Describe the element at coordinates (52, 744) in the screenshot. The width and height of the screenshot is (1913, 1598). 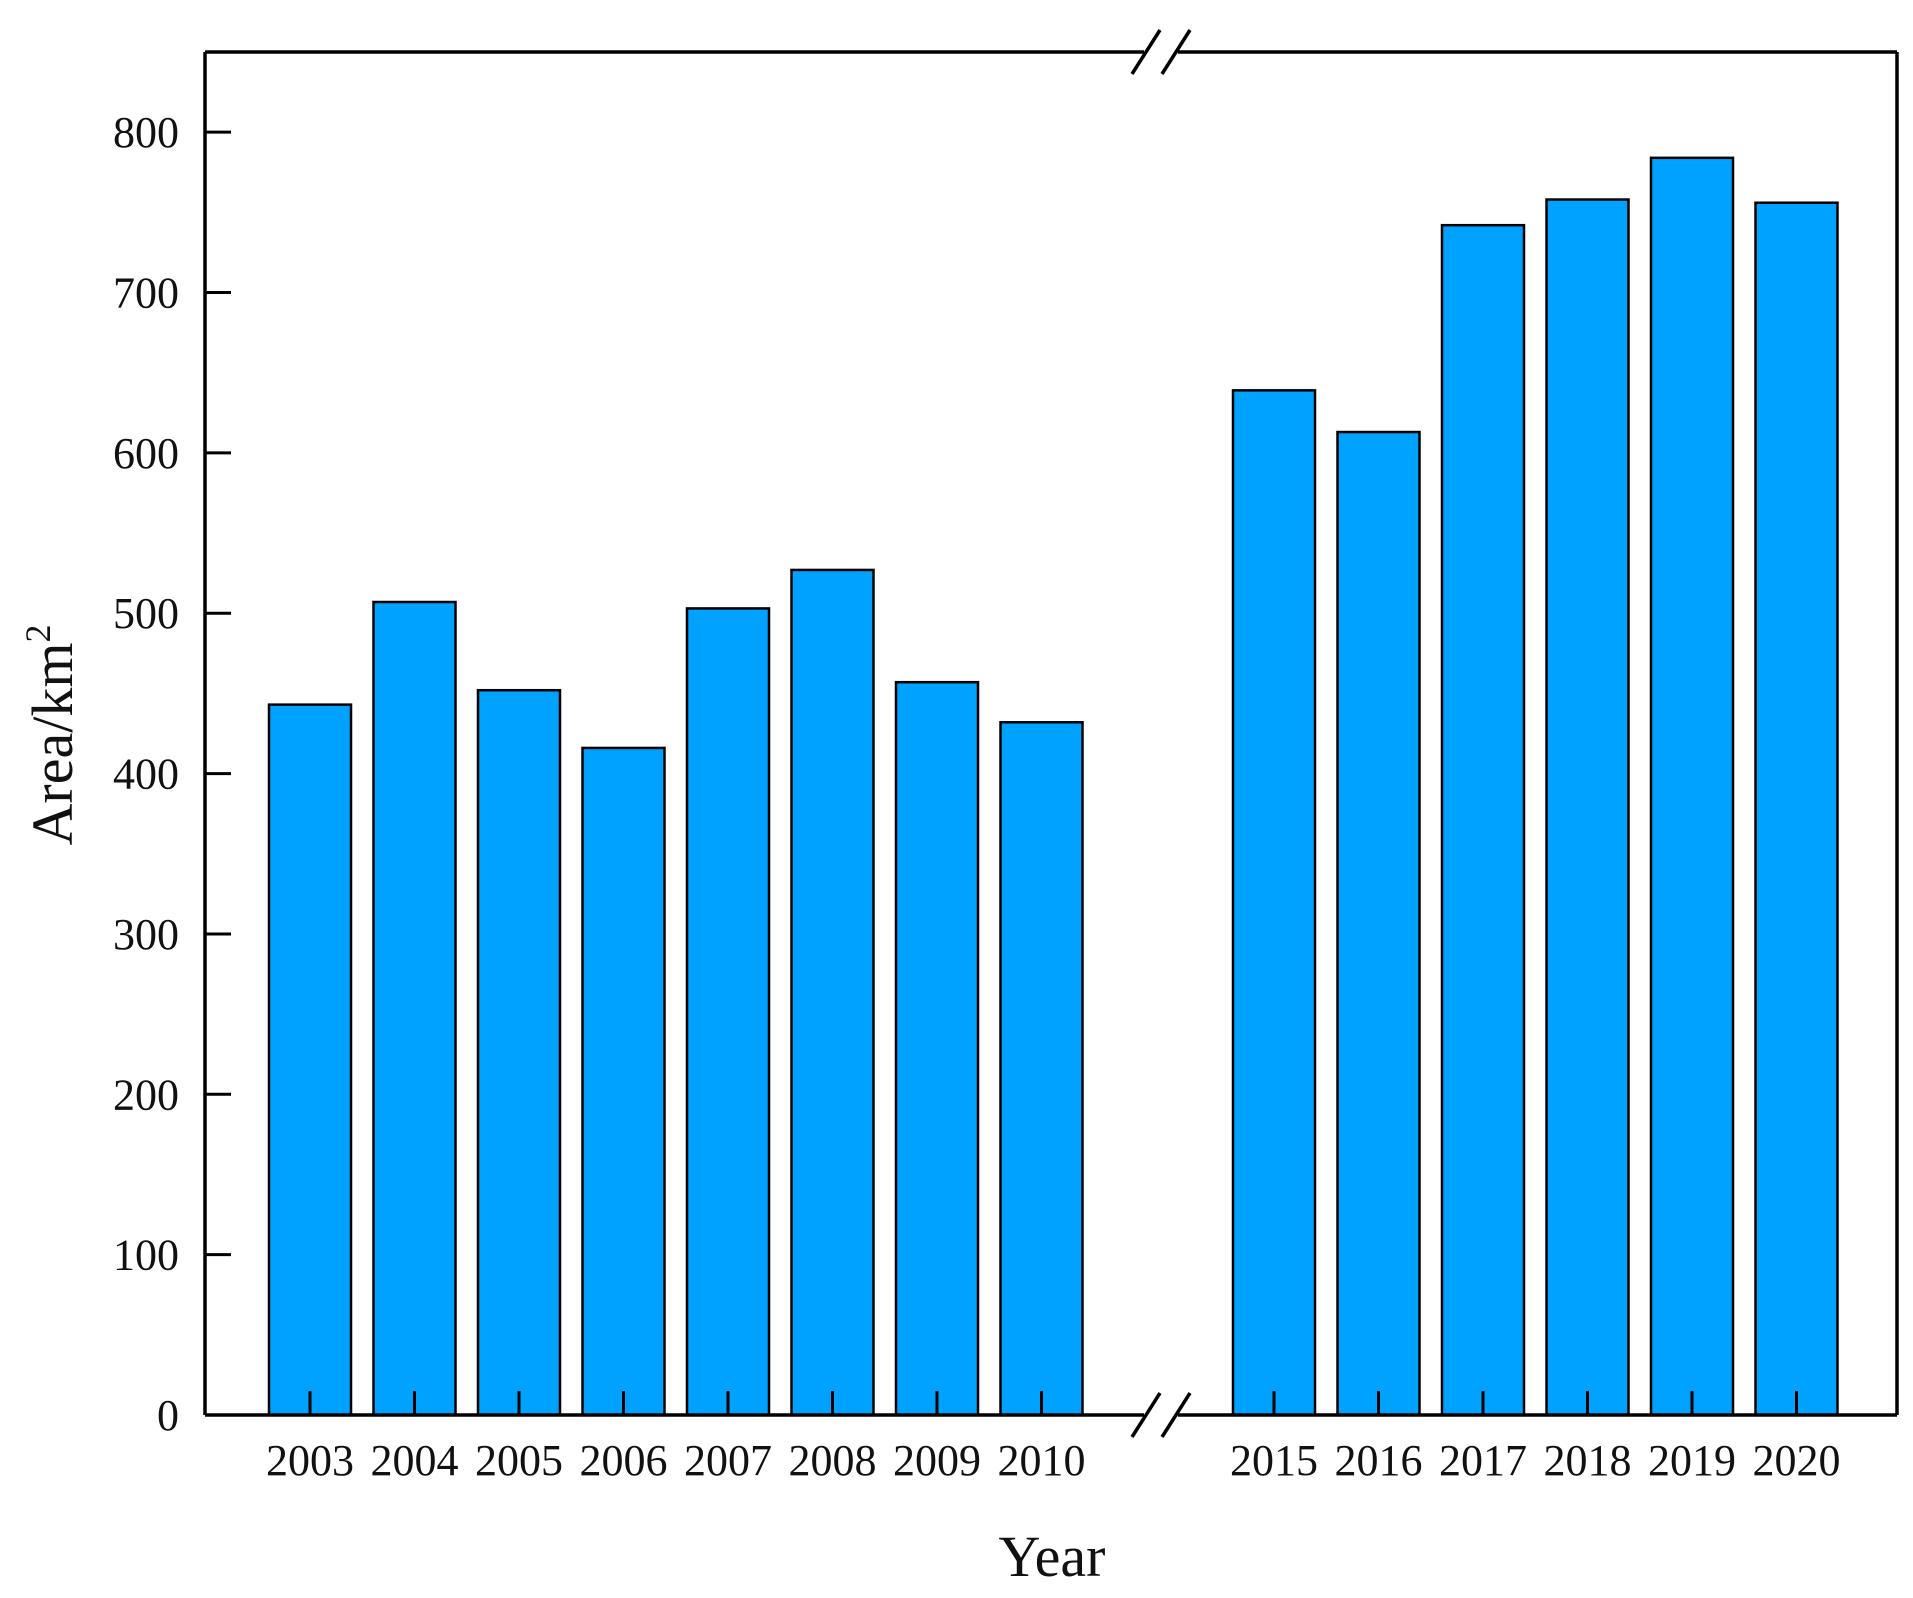
I see `y-axis-title-text: Area/km` at that location.